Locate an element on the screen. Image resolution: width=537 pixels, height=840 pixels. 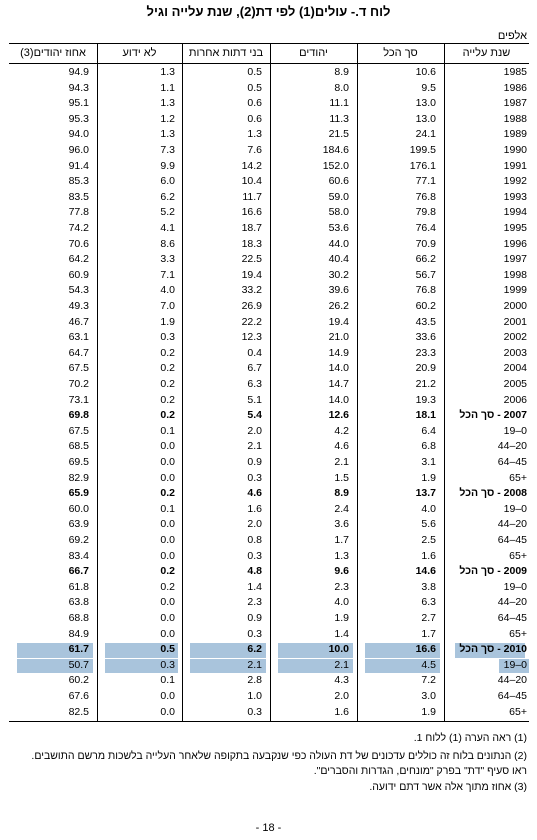
cell-unknown: 3.3 is located at coordinates (167, 259).